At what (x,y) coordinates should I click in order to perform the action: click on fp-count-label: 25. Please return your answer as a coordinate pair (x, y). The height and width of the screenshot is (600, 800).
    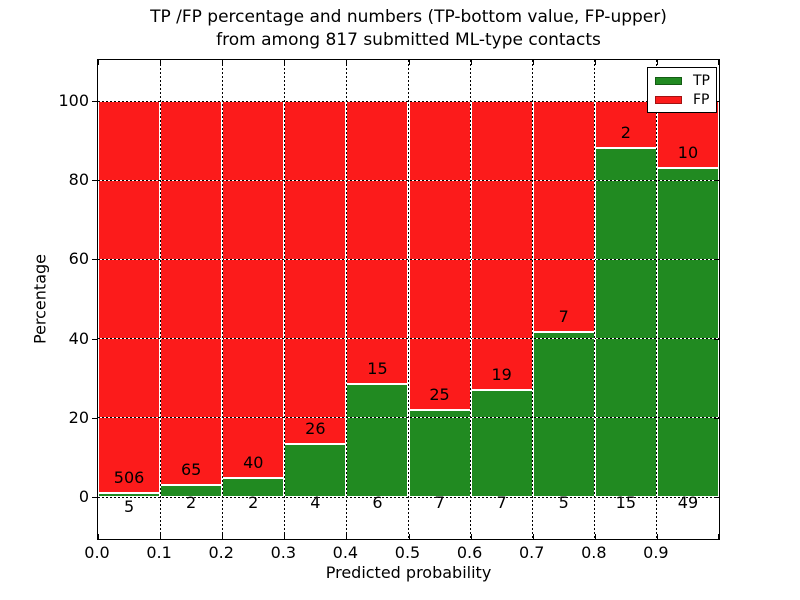
    Looking at the image, I should click on (439, 395).